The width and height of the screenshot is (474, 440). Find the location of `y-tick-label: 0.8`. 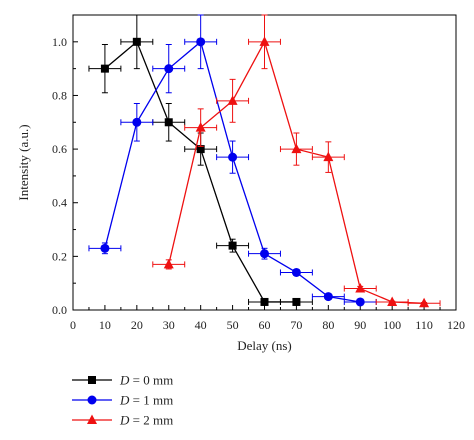

y-tick-label: 0.8 is located at coordinates (59, 95).